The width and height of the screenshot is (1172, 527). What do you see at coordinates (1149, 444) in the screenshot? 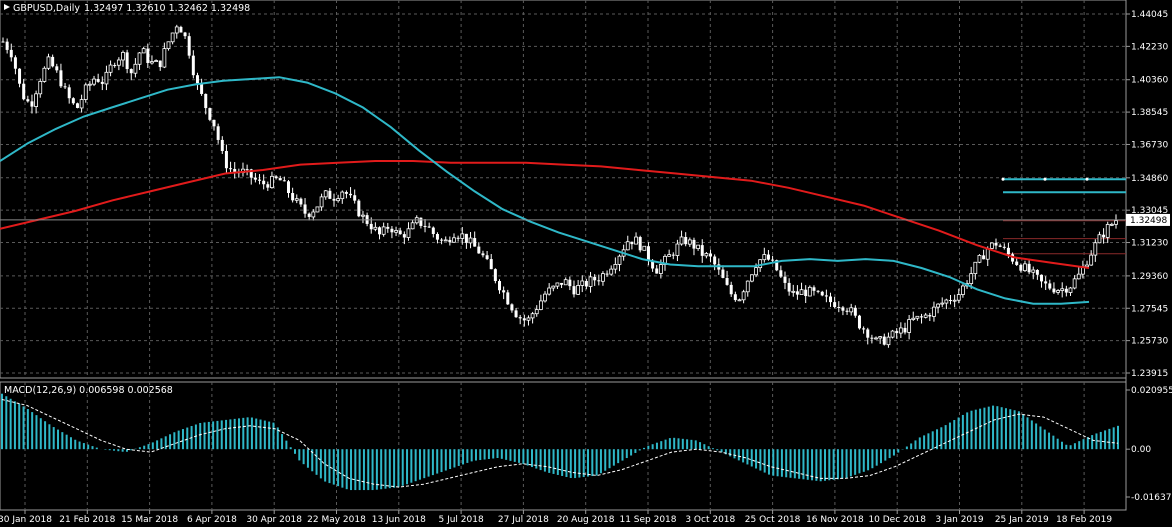
I see `macd-axis: 0.020955 0.00 -0.016377` at bounding box center [1149, 444].